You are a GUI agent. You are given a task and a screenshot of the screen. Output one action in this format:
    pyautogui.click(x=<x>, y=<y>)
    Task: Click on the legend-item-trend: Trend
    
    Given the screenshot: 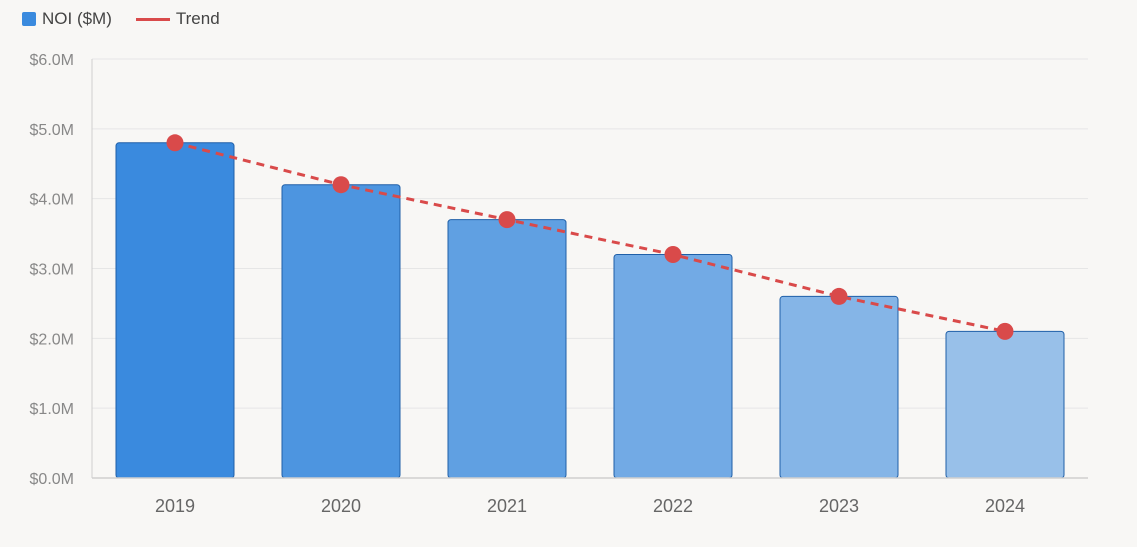 What is the action you would take?
    pyautogui.click(x=177, y=19)
    